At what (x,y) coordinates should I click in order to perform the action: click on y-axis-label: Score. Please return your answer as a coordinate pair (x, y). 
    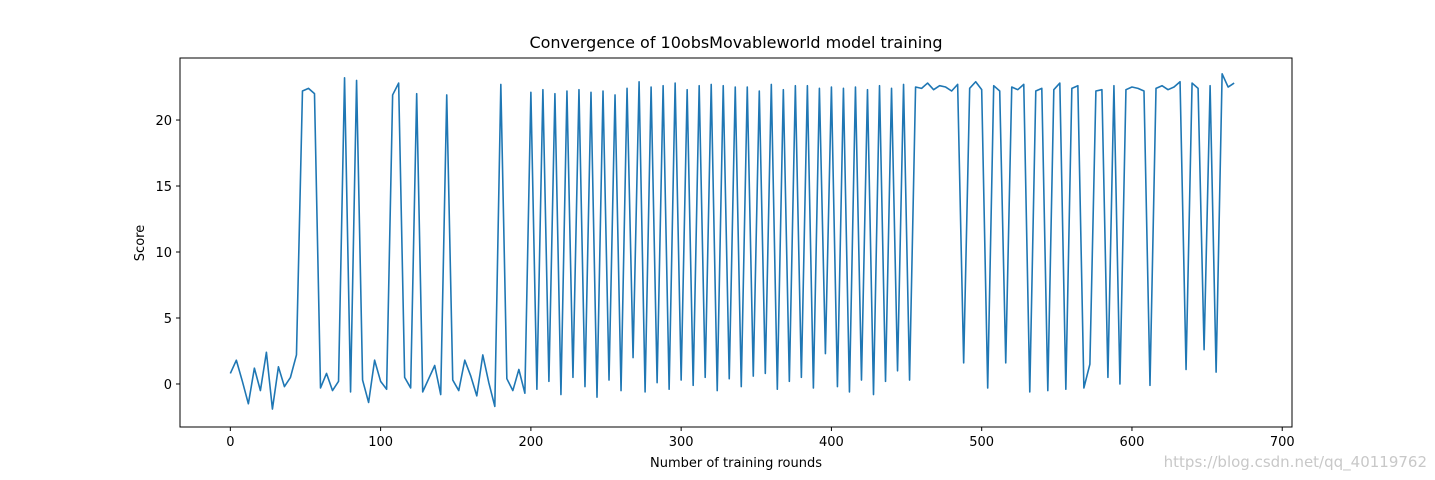
    Looking at the image, I should click on (140, 243).